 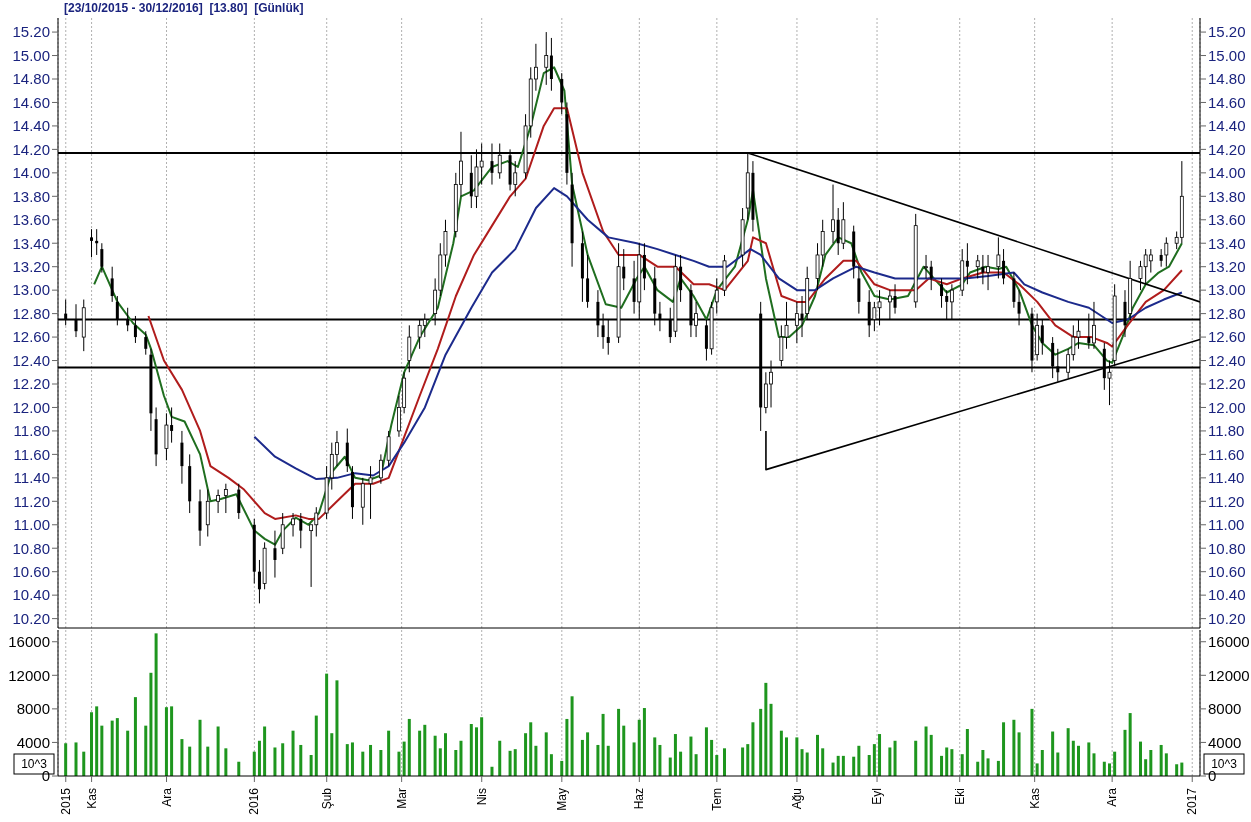 What do you see at coordinates (1227, 595) in the screenshot?
I see `y2-tick-label: 10.40` at bounding box center [1227, 595].